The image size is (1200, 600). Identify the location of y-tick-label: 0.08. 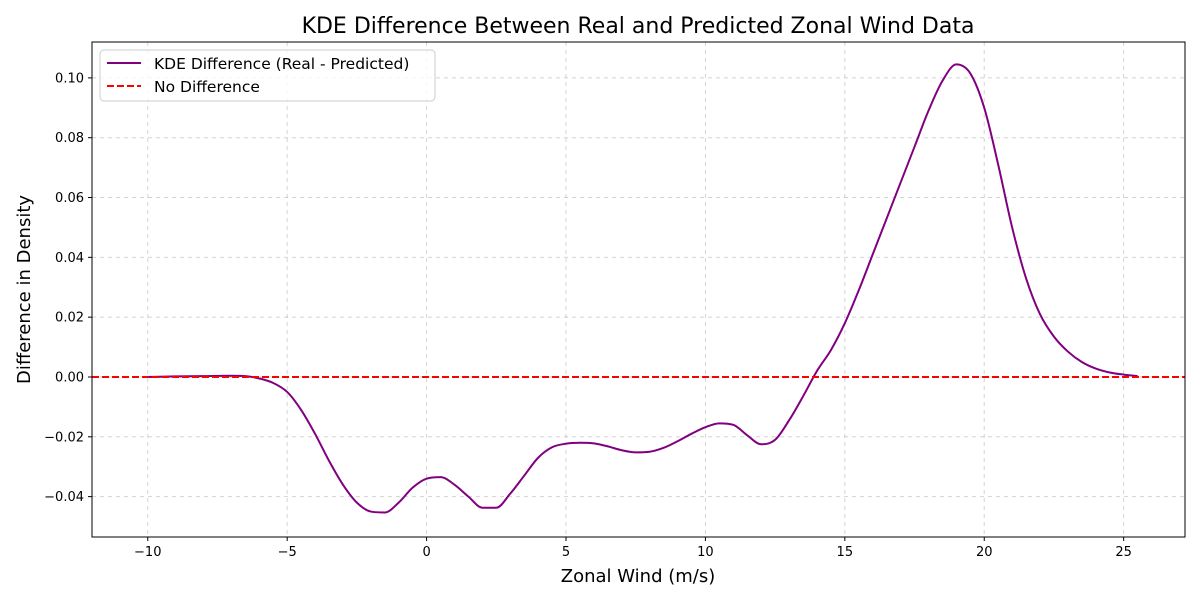
(69, 138).